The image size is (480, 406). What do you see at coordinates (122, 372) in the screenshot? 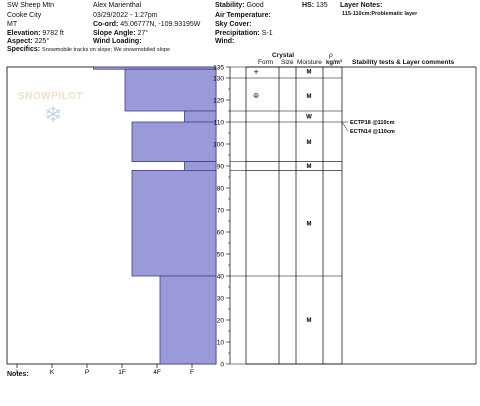
I see `hardness-tick-label: 1F` at bounding box center [122, 372].